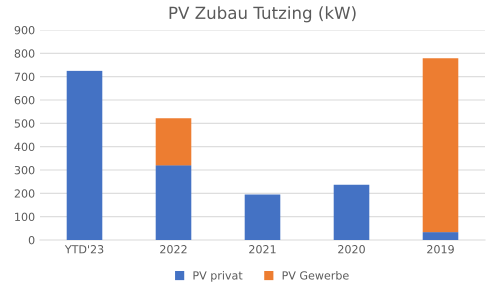 This screenshot has height=300, width=500. I want to click on x-tick-label: 2021, so click(262, 249).